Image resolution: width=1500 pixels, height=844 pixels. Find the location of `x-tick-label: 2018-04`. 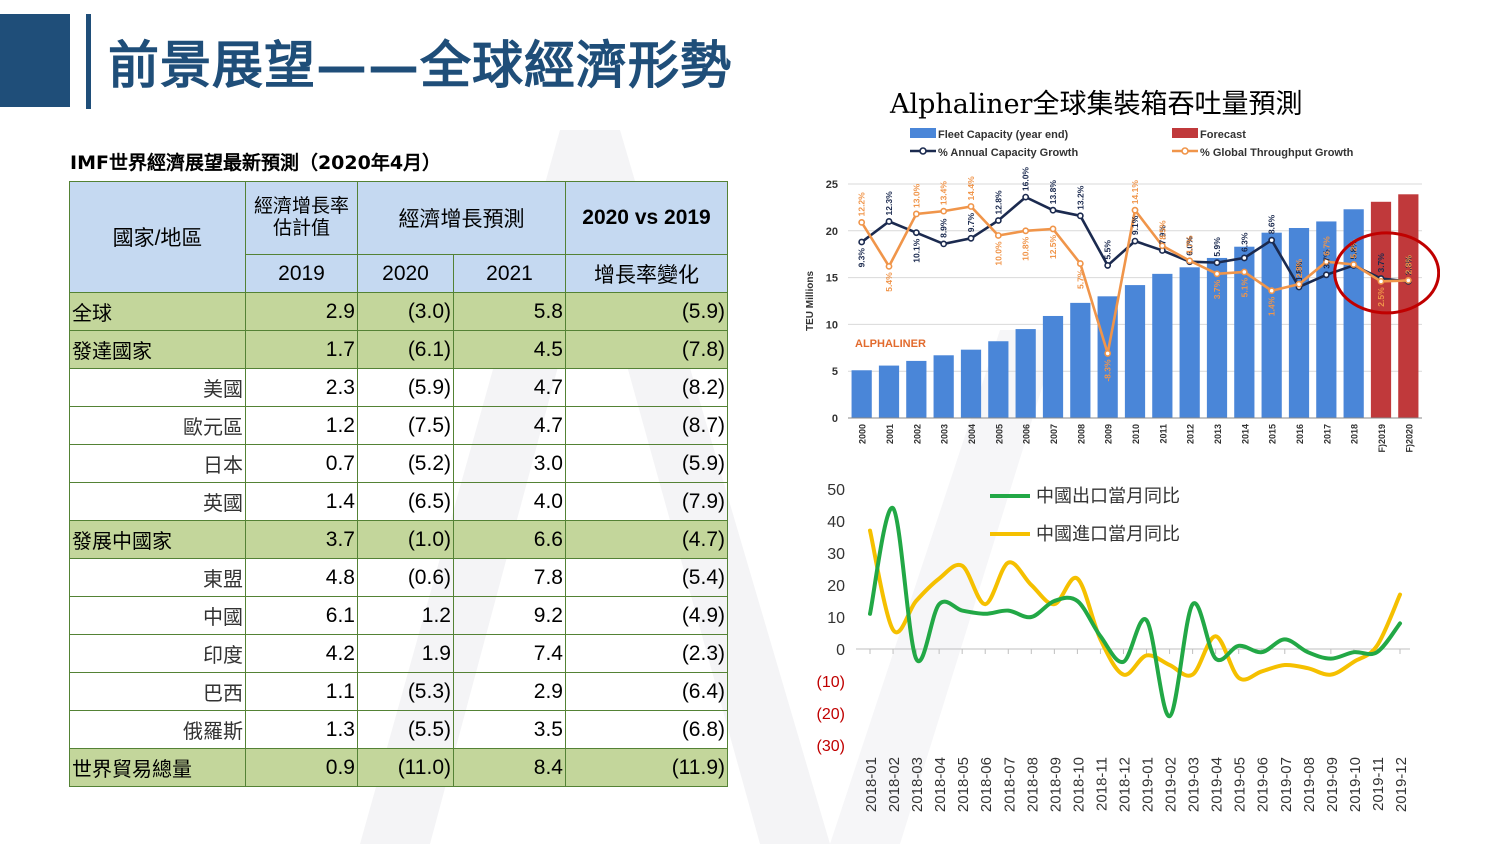

x-tick-label: 2018-04 is located at coordinates (940, 784).